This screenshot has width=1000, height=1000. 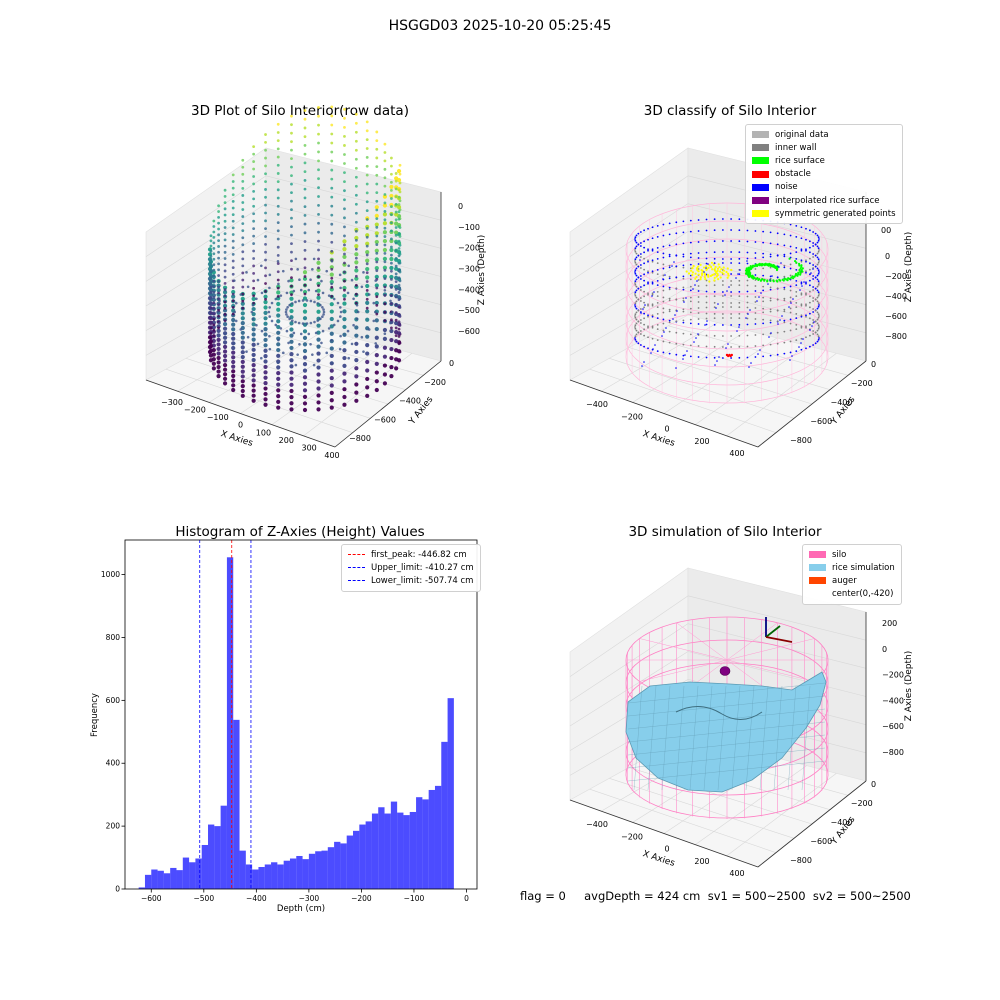 I want to click on histogram-bar, so click(x=375, y=851).